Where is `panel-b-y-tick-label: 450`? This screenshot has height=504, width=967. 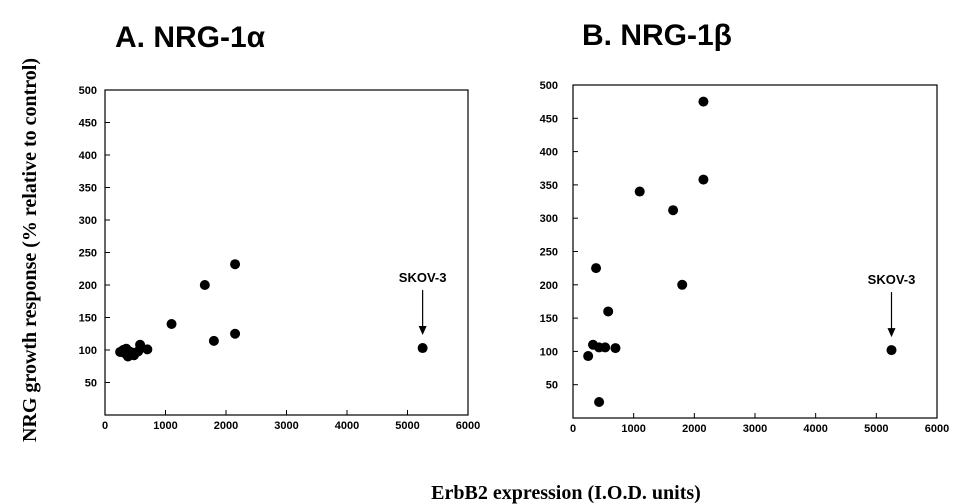
panel-b-y-tick-label: 450 is located at coordinates (549, 119).